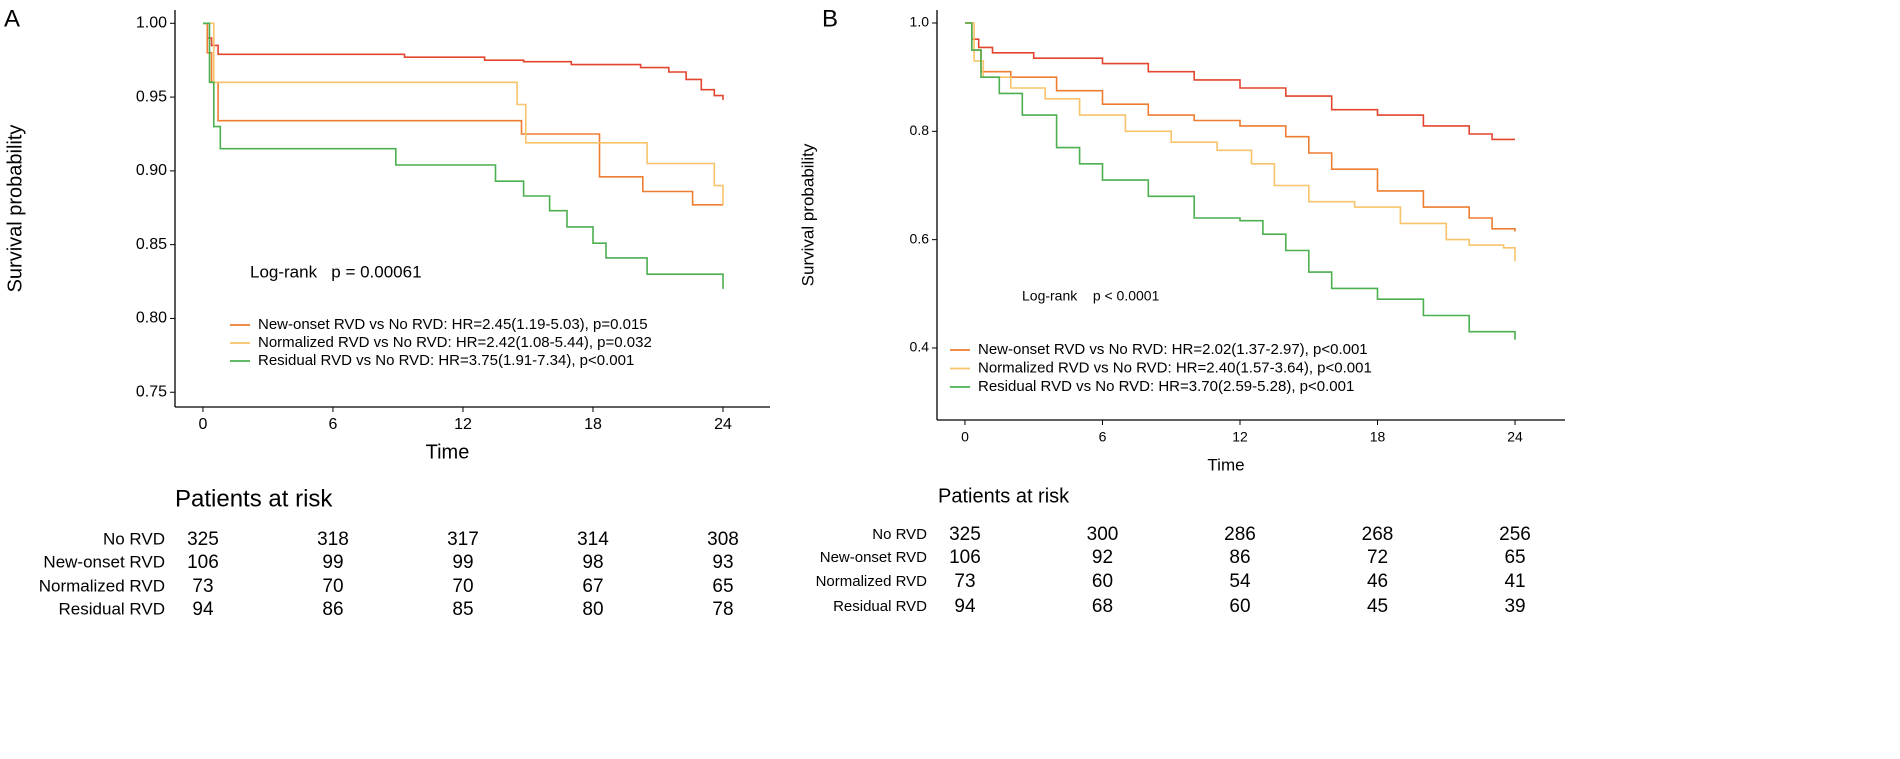 This screenshot has height=759, width=1900. Describe the element at coordinates (463, 539) in the screenshot. I see `risk-count: 317` at that location.